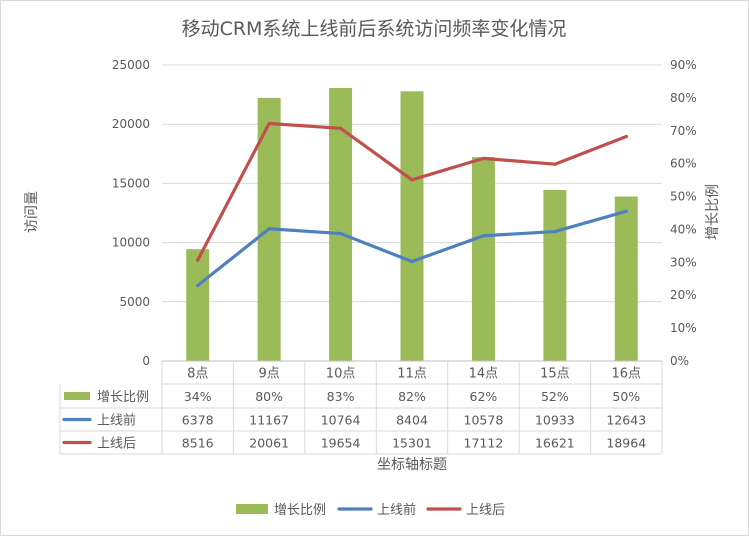 Image resolution: width=749 pixels, height=536 pixels. I want to click on legend-key-增长比例, so click(252, 509).